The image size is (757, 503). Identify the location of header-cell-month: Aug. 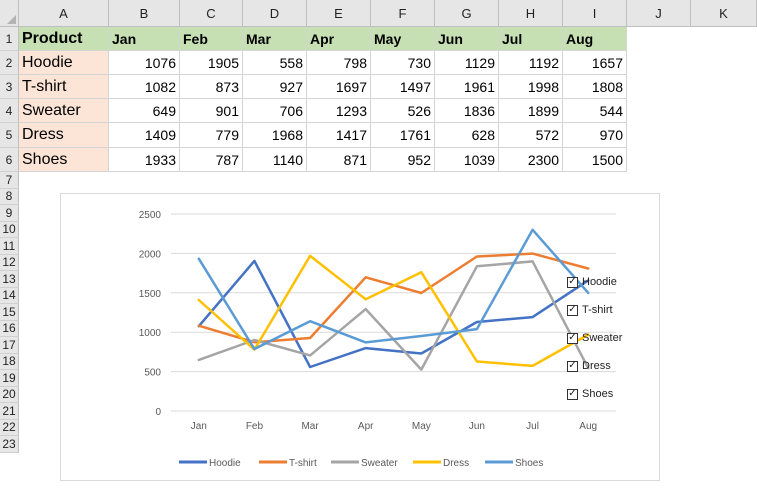
(595, 39).